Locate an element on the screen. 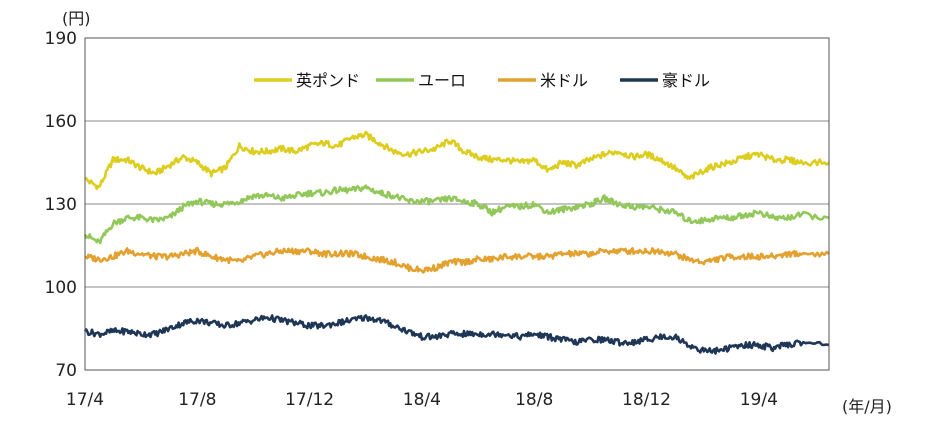 This screenshot has width=940, height=438. x-tick-label: 18/12 is located at coordinates (646, 400).